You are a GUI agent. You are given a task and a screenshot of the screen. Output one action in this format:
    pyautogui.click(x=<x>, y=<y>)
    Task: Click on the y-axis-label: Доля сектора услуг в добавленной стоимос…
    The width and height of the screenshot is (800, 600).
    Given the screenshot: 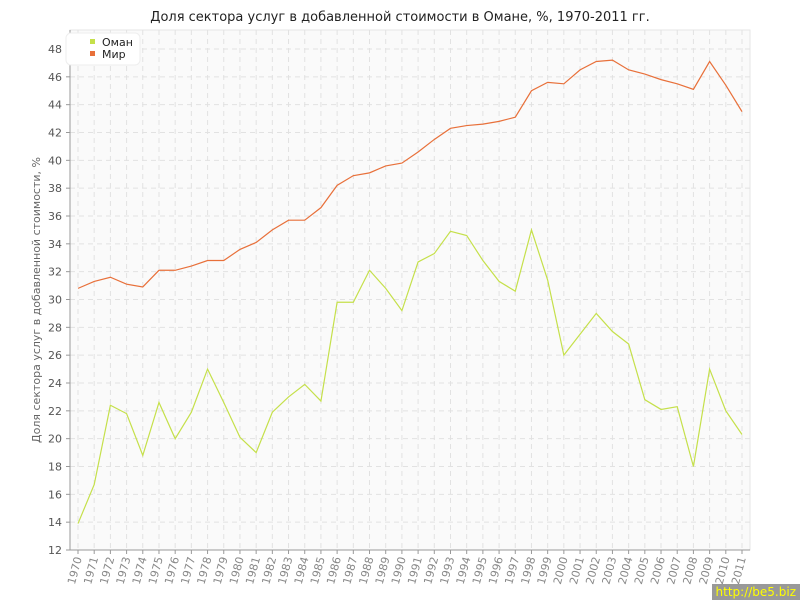 What is the action you would take?
    pyautogui.click(x=36, y=300)
    